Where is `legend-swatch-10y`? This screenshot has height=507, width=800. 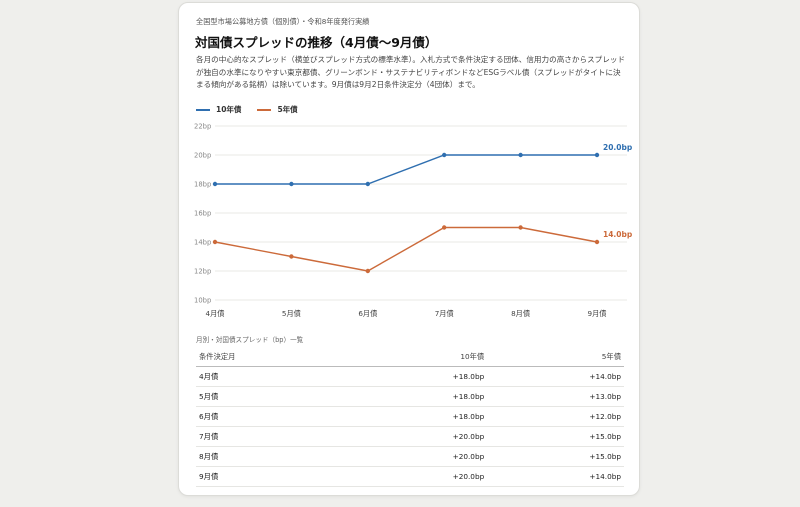 legend-swatch-10y is located at coordinates (203, 109).